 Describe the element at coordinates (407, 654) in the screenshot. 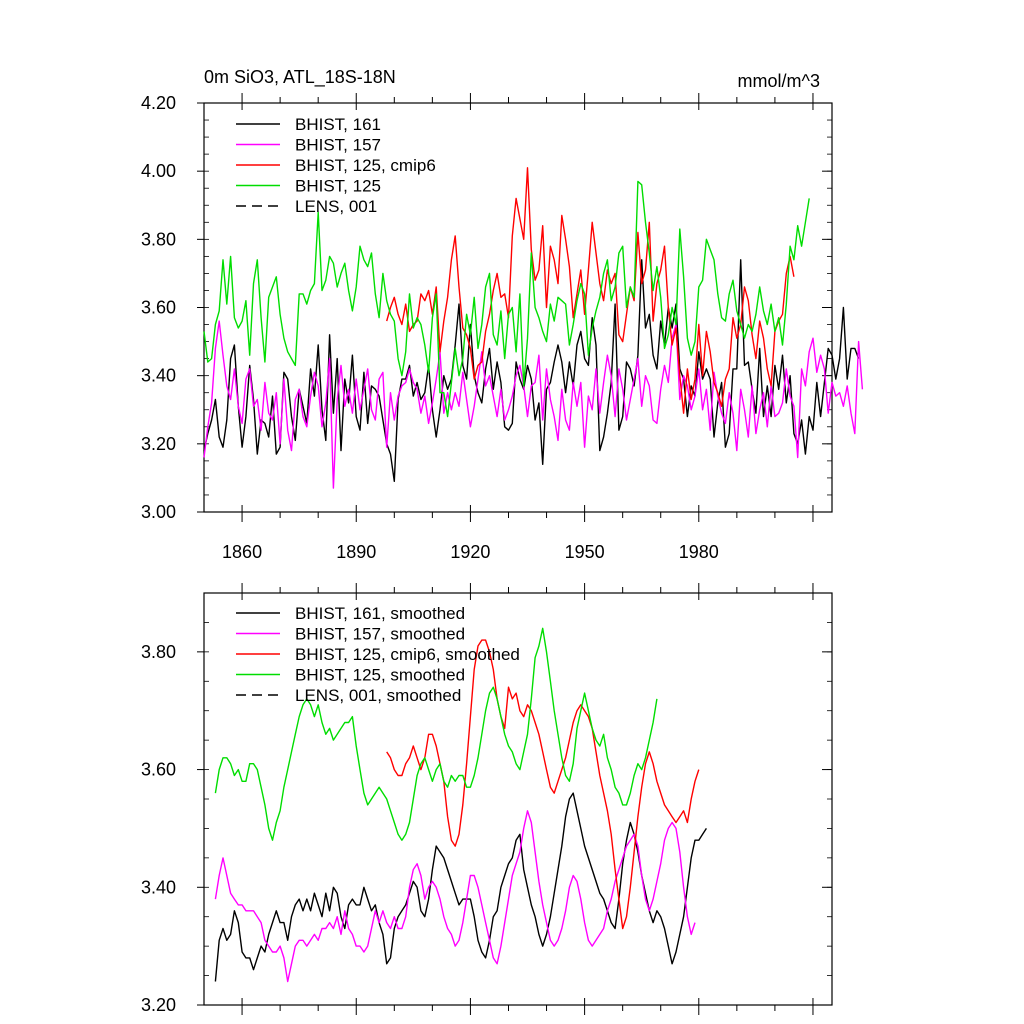

I see `legend-label: BHIST, 125, cmip6, smoothed` at that location.